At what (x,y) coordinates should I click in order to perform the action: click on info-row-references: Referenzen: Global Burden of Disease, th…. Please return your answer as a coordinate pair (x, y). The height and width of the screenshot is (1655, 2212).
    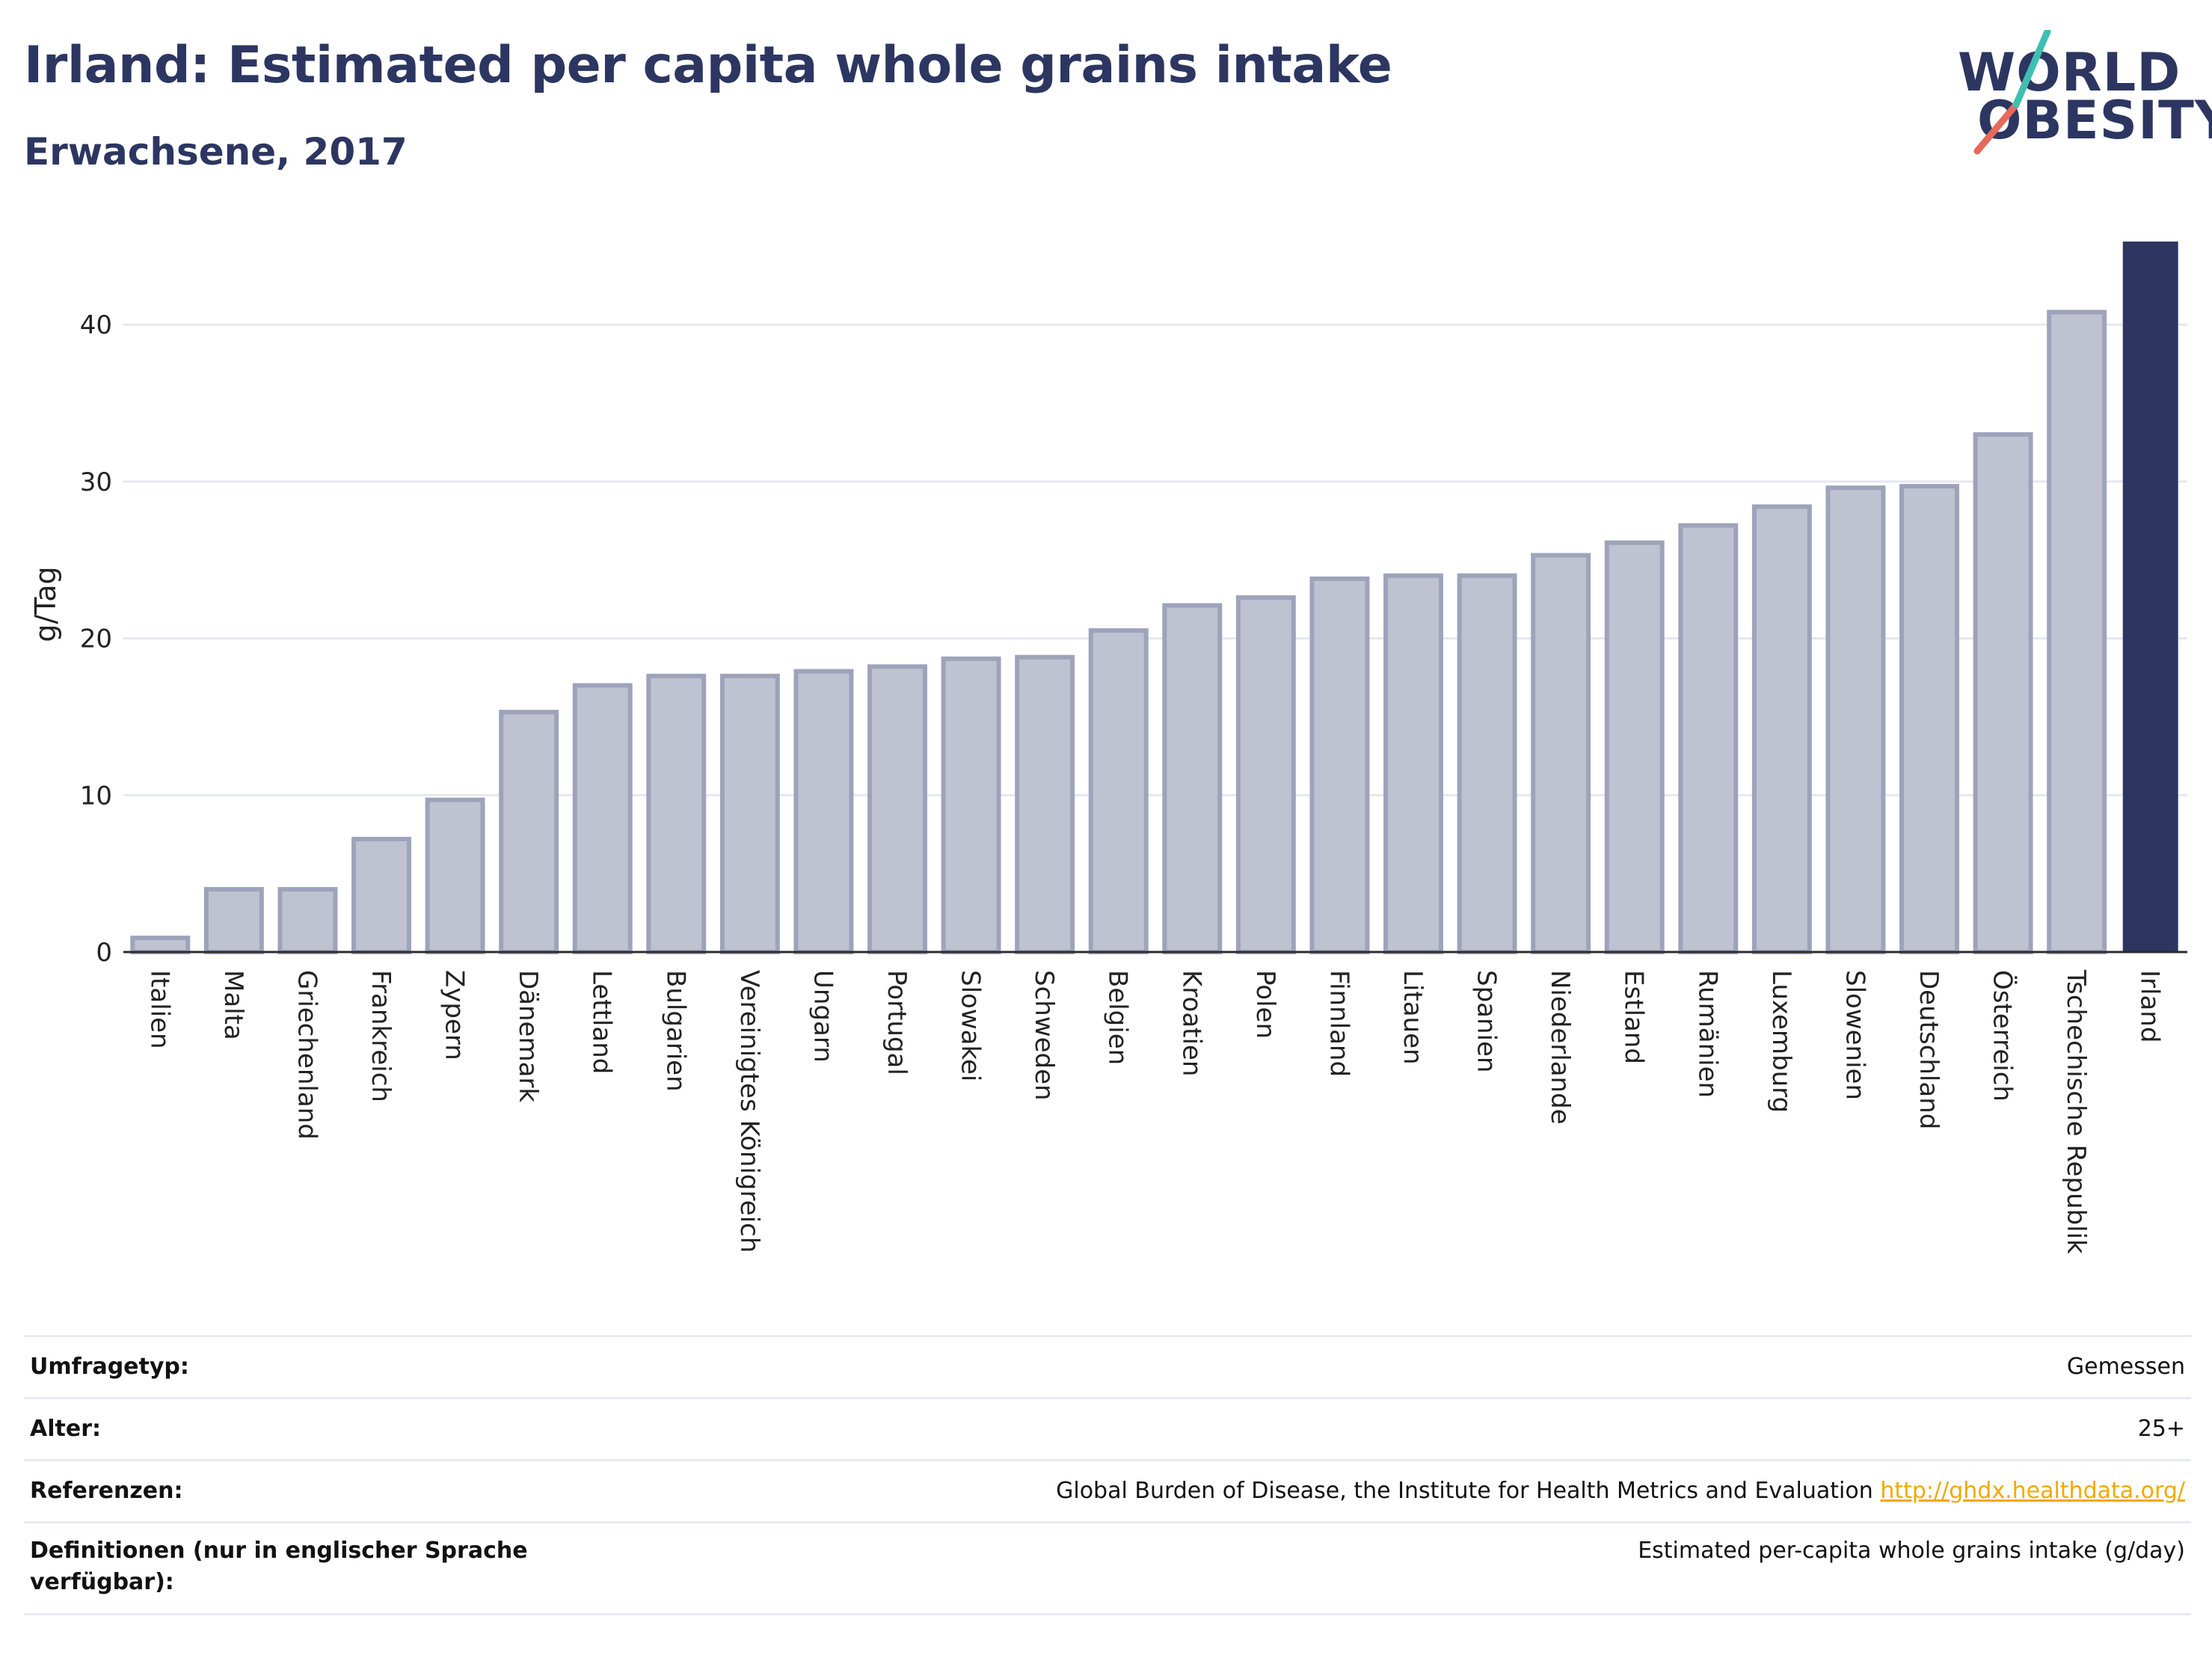
    Looking at the image, I should click on (1107, 1490).